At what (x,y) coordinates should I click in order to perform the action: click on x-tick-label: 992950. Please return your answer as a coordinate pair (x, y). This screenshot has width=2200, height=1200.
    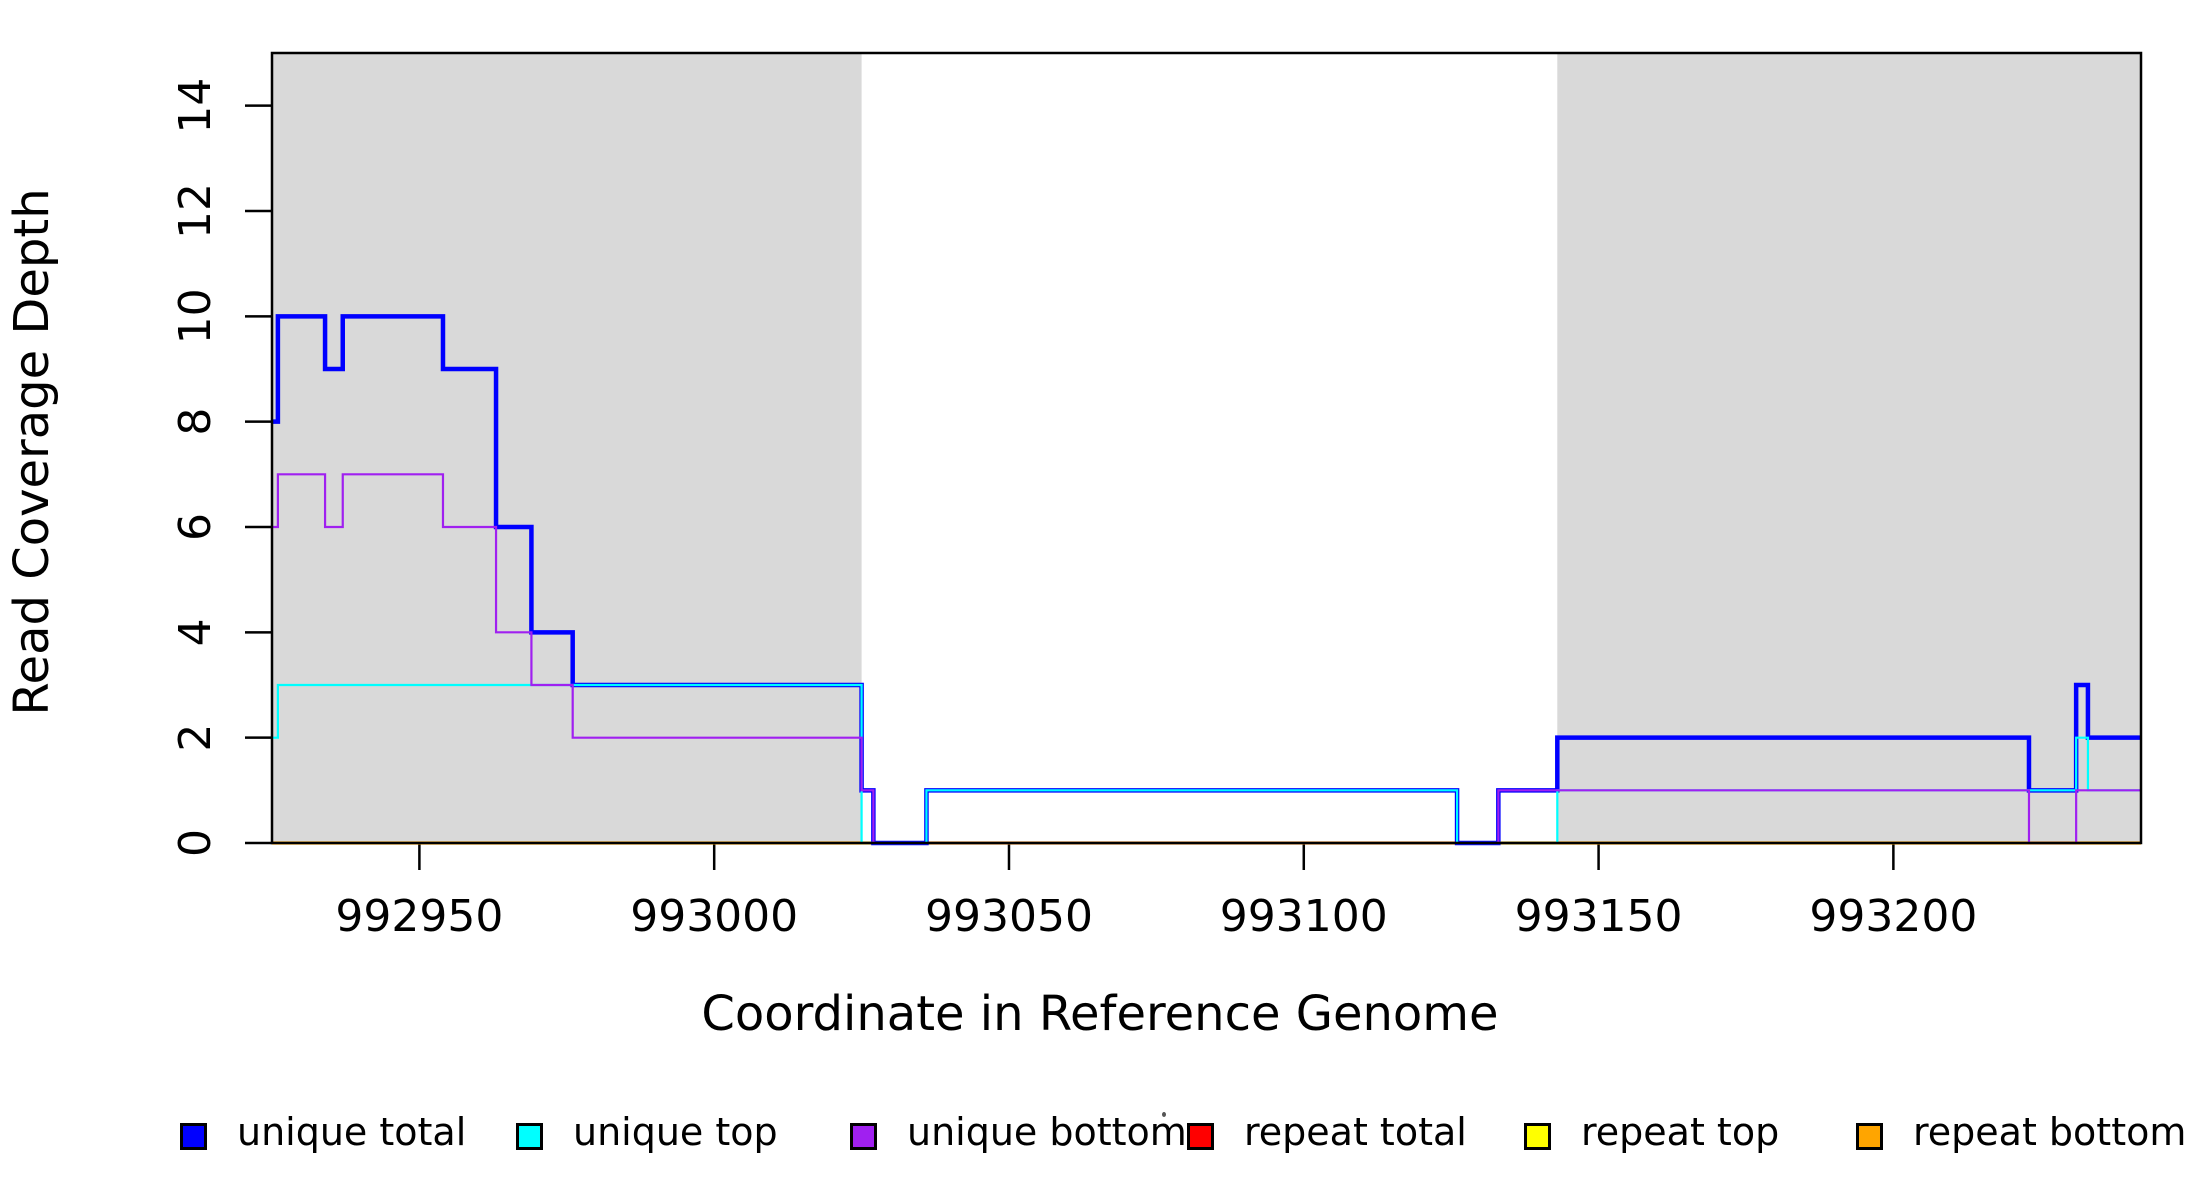
    Looking at the image, I should click on (419, 916).